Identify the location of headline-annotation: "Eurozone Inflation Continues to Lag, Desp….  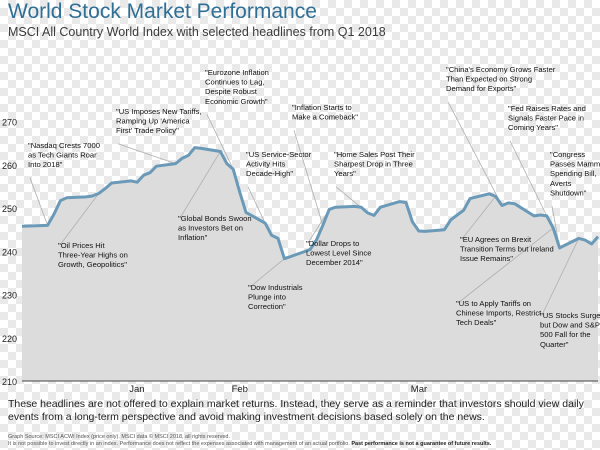
(237, 87).